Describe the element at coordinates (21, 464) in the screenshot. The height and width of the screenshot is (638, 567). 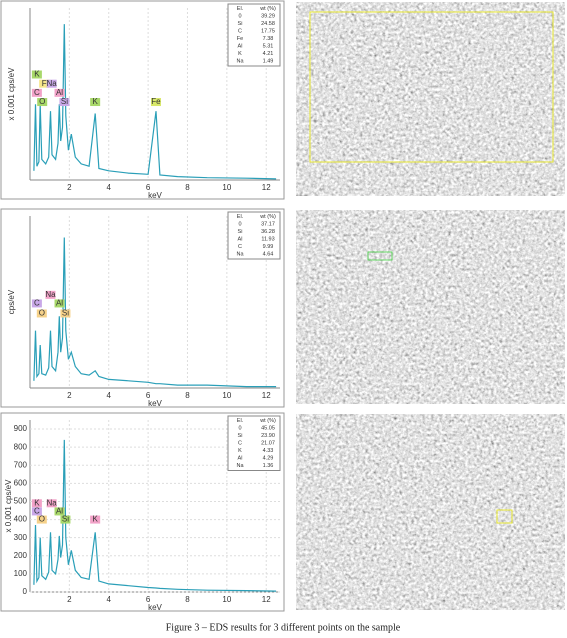
I see `y-tick-label: 700` at that location.